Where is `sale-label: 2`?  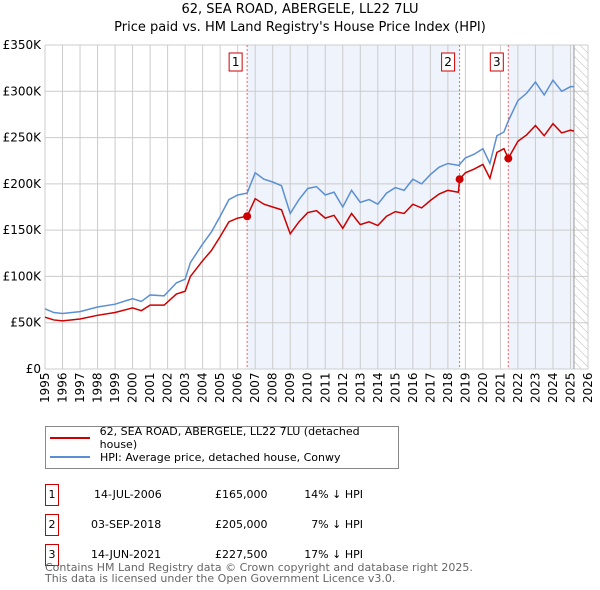 sale-label: 2 is located at coordinates (448, 62).